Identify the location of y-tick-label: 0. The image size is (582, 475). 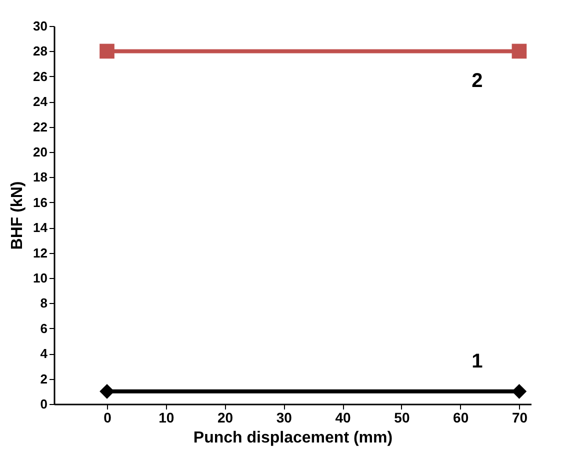
(44, 404).